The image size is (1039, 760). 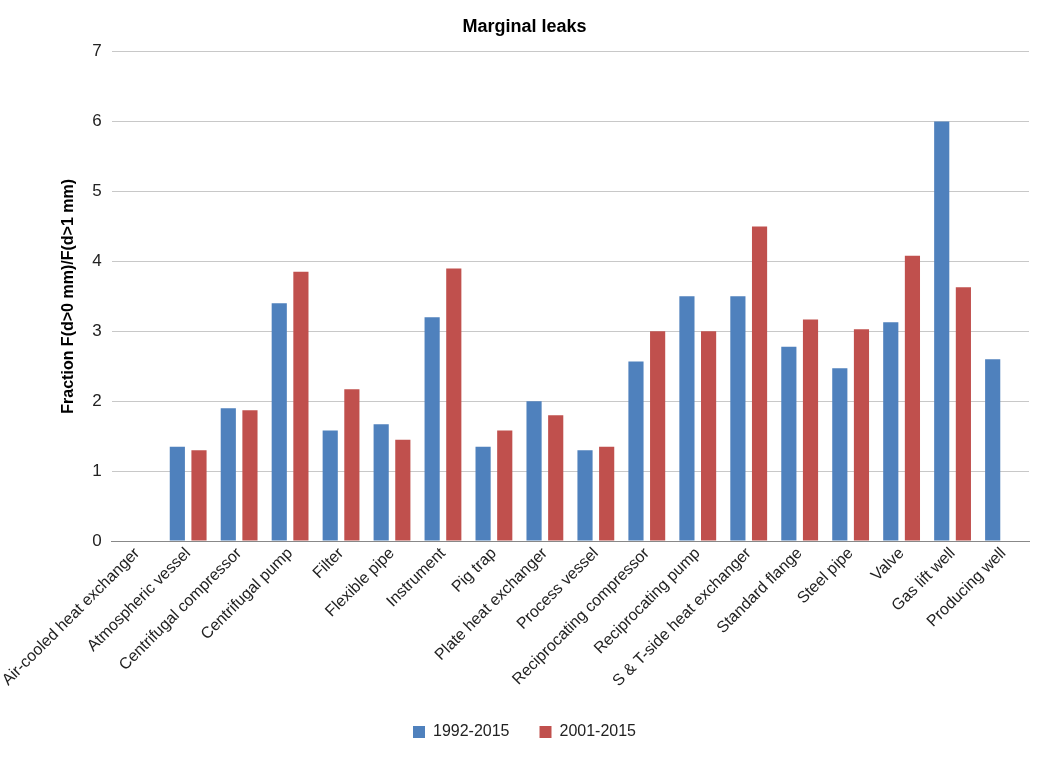 I want to click on y-tick-label: 0, so click(x=97, y=540).